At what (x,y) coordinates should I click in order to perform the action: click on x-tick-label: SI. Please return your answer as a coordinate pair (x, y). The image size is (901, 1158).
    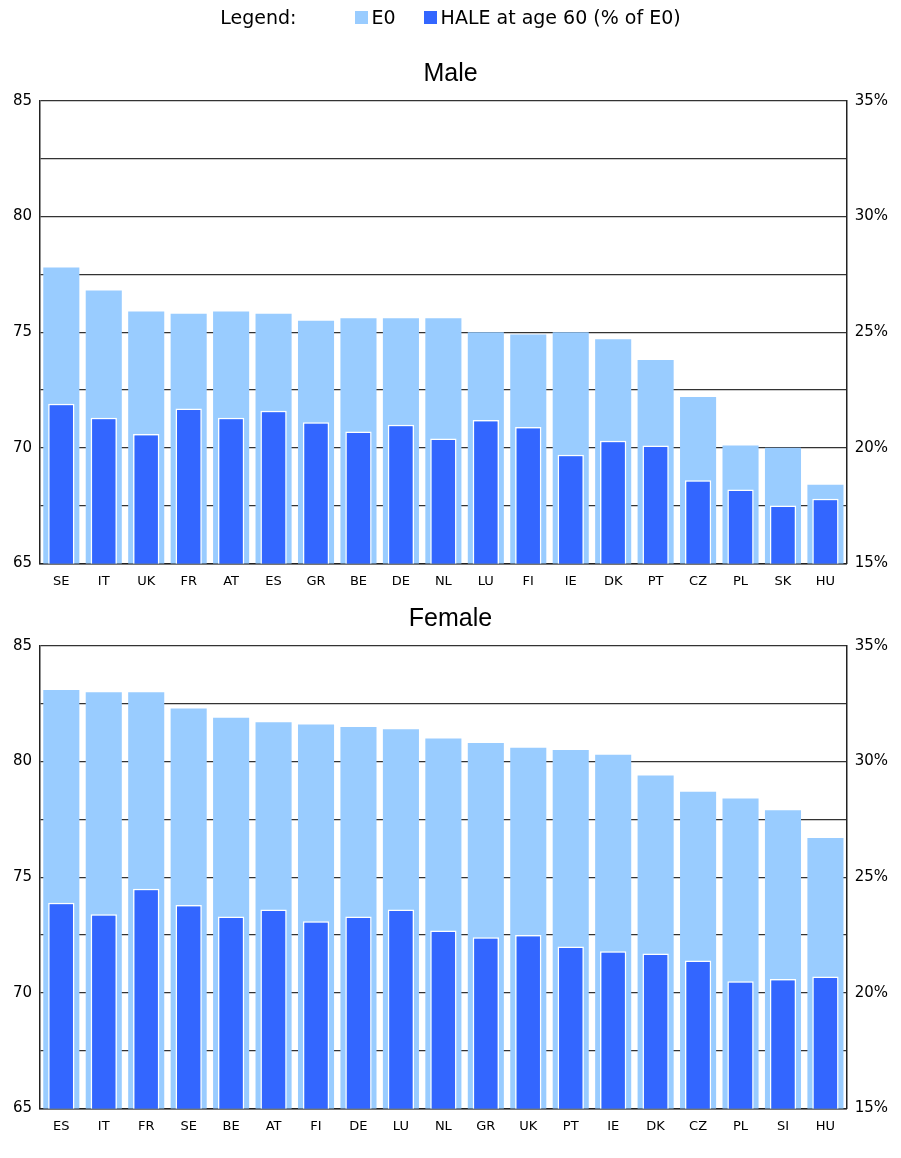
    Looking at the image, I should click on (783, 1125).